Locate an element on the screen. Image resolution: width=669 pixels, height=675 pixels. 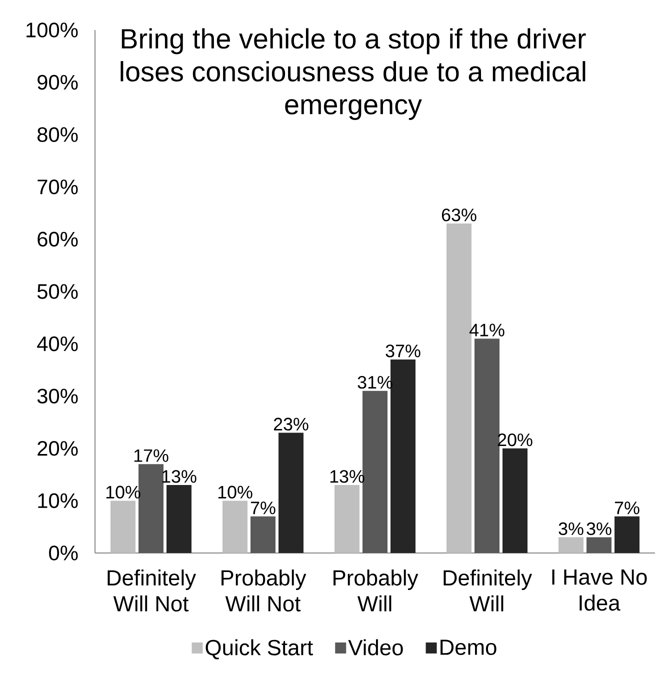
y-tick-label: 40% is located at coordinates (57, 344).